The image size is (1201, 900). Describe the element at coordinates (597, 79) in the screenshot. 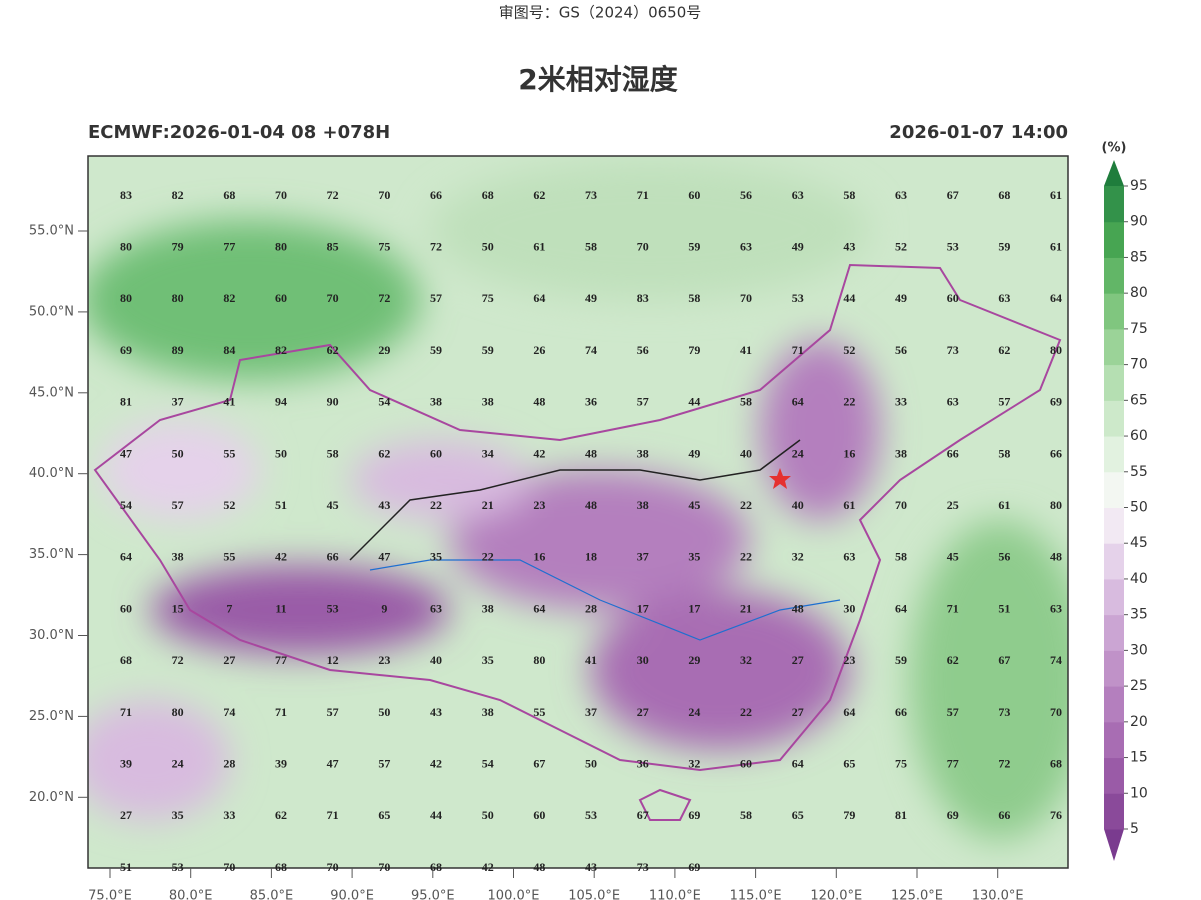

I see `map-title: 2米相对湿度` at that location.